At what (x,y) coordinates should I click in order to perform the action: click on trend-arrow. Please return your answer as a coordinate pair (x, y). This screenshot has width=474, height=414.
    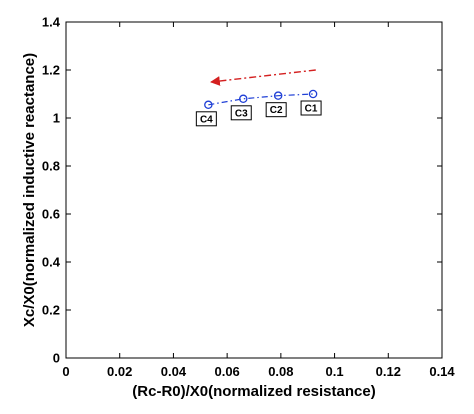
    Looking at the image, I should click on (263, 77).